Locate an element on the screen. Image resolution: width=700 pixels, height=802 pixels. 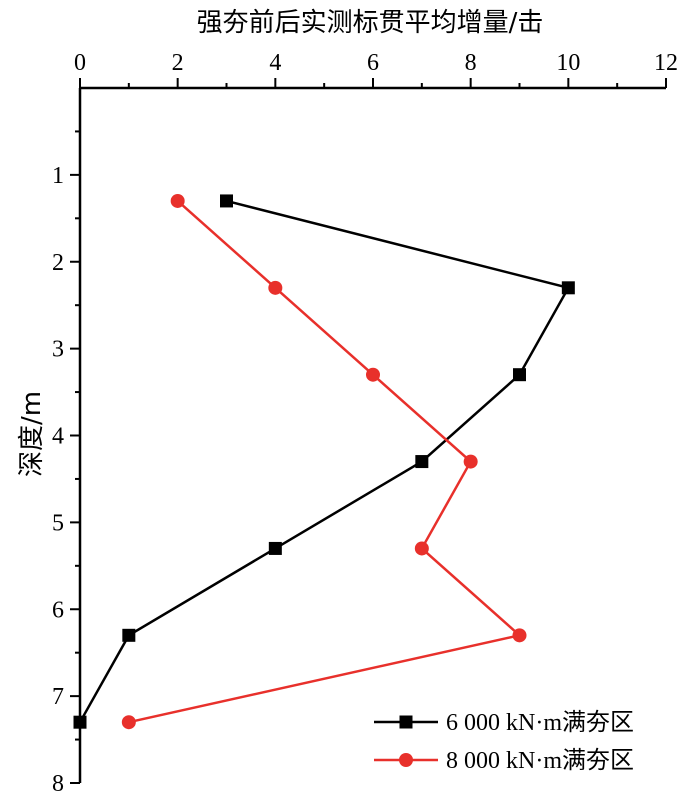
legend-label: 8 000 kN·m满夯区 is located at coordinates (540, 760).